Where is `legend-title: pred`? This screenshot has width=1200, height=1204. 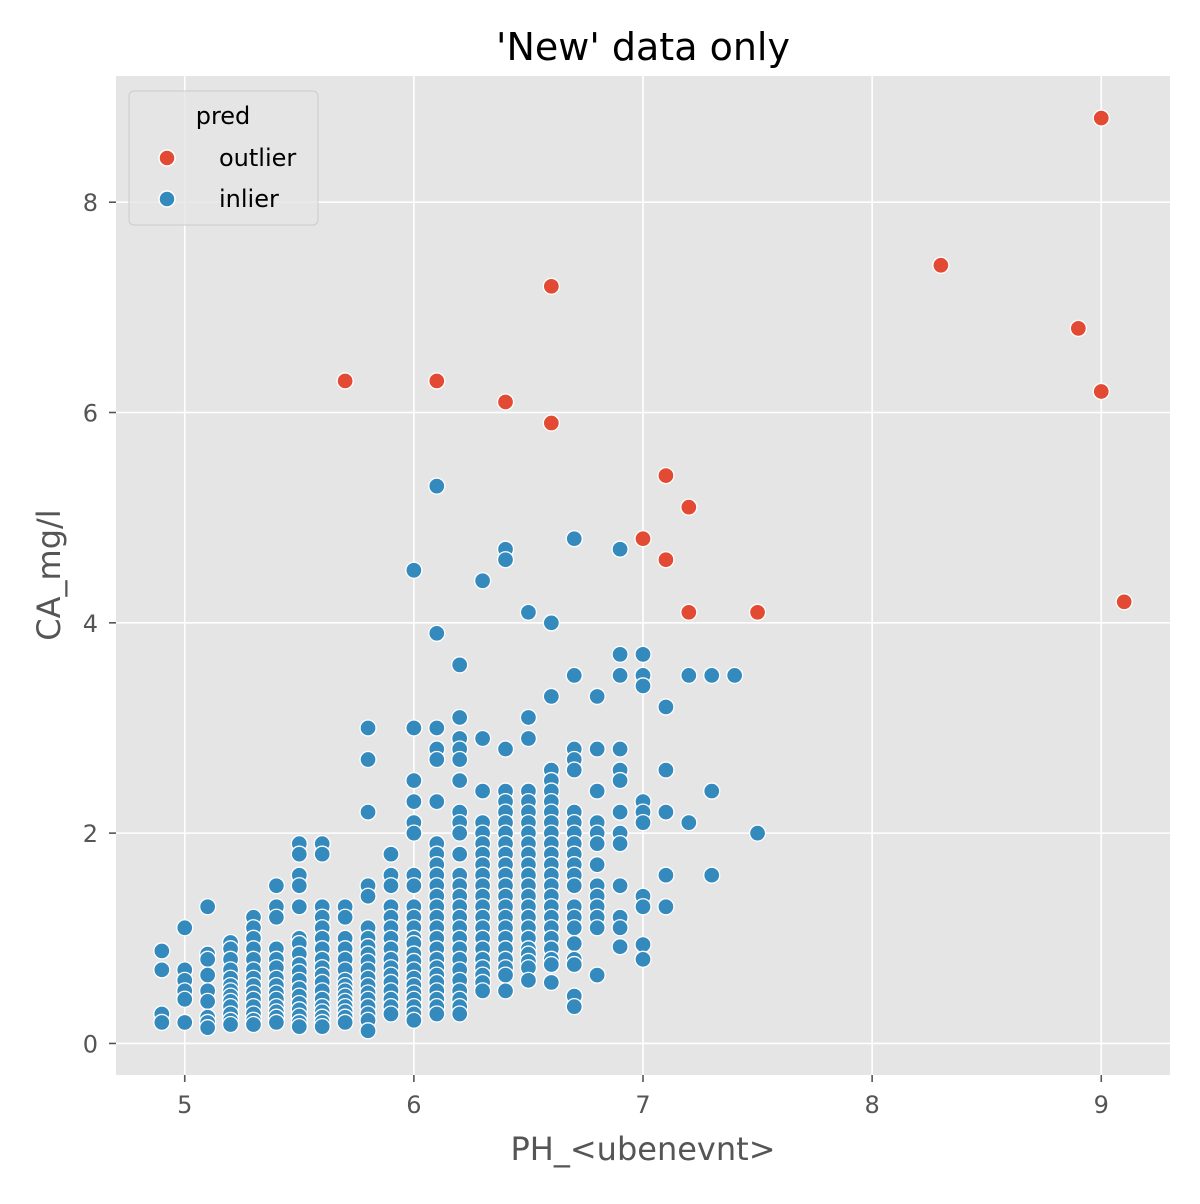
legend-title: pred is located at coordinates (223, 116).